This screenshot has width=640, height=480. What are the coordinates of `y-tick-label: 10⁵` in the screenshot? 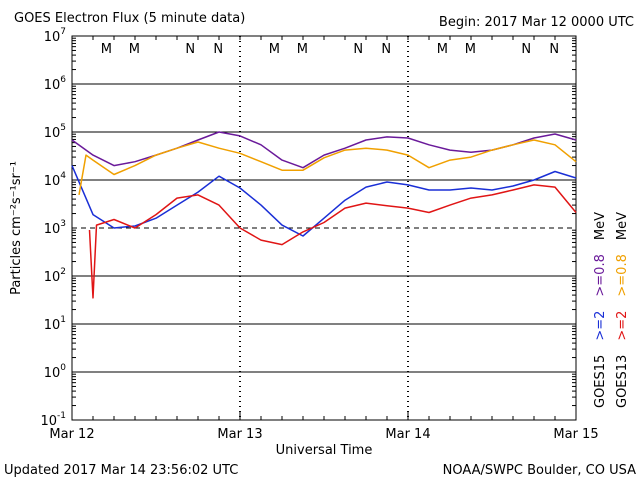 It's located at (55, 132).